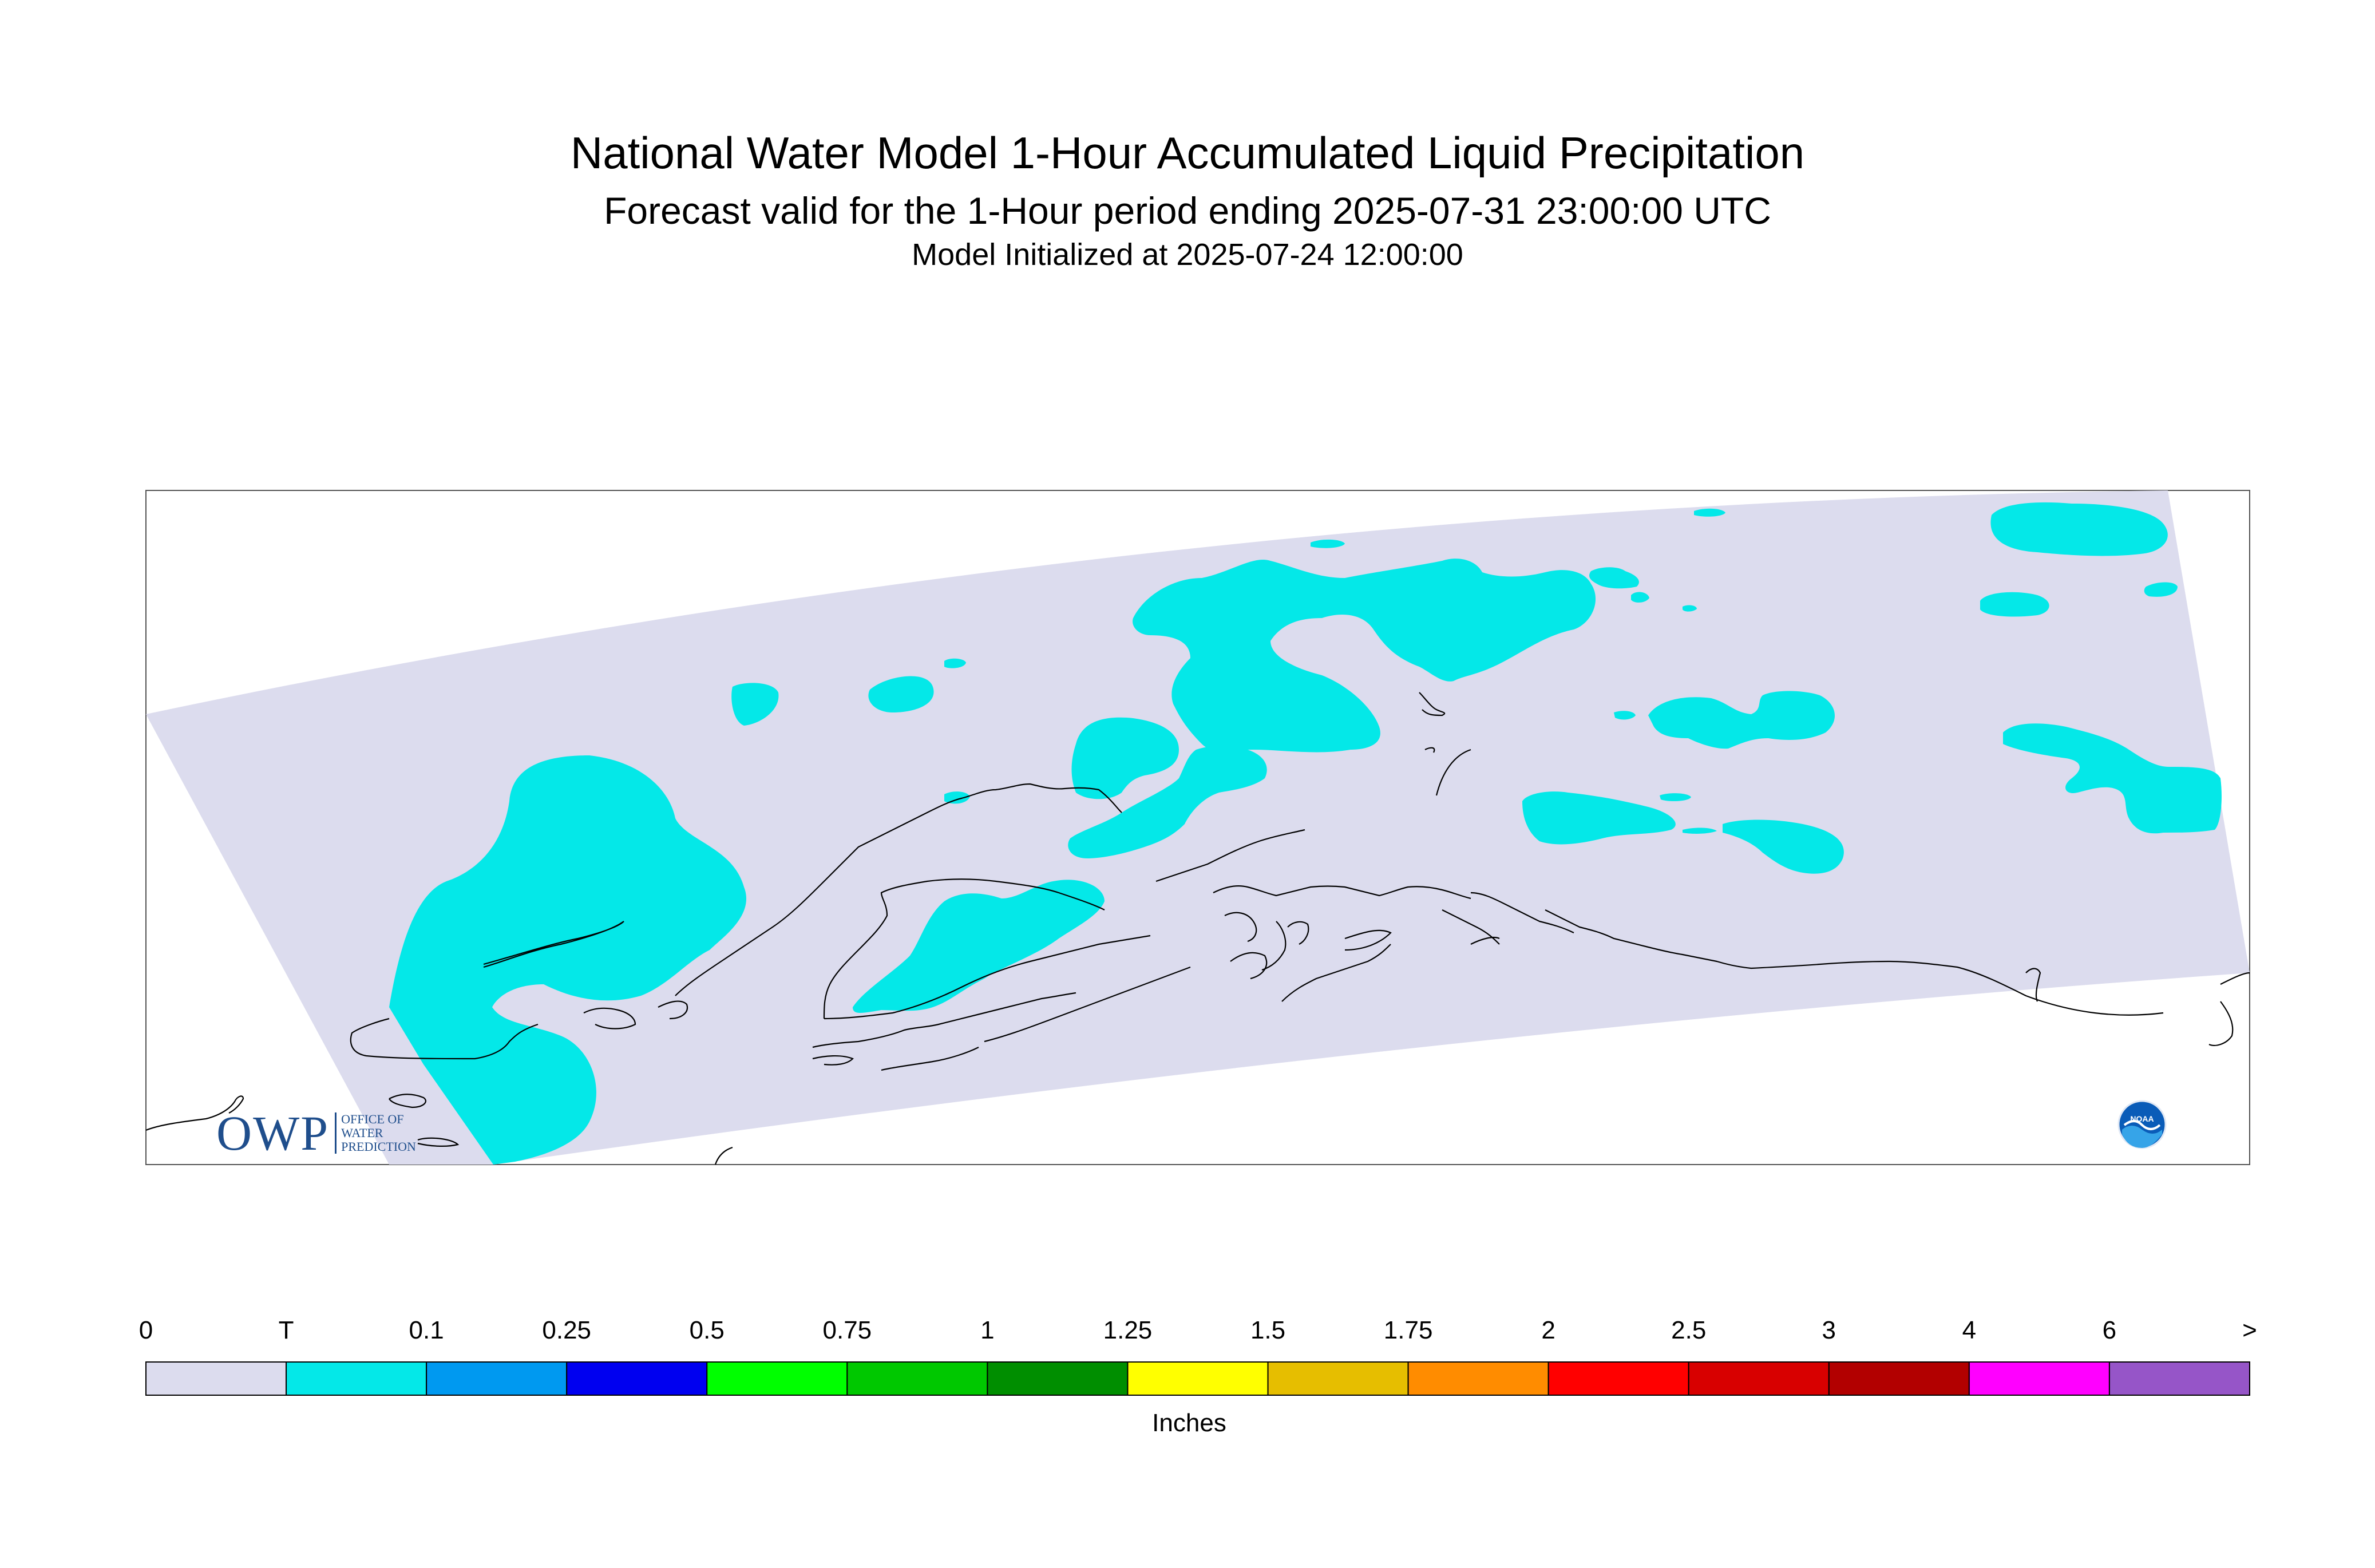  I want to click on owp-logo: OWP OFFICE OF WATER PREDICTION, so click(316, 1133).